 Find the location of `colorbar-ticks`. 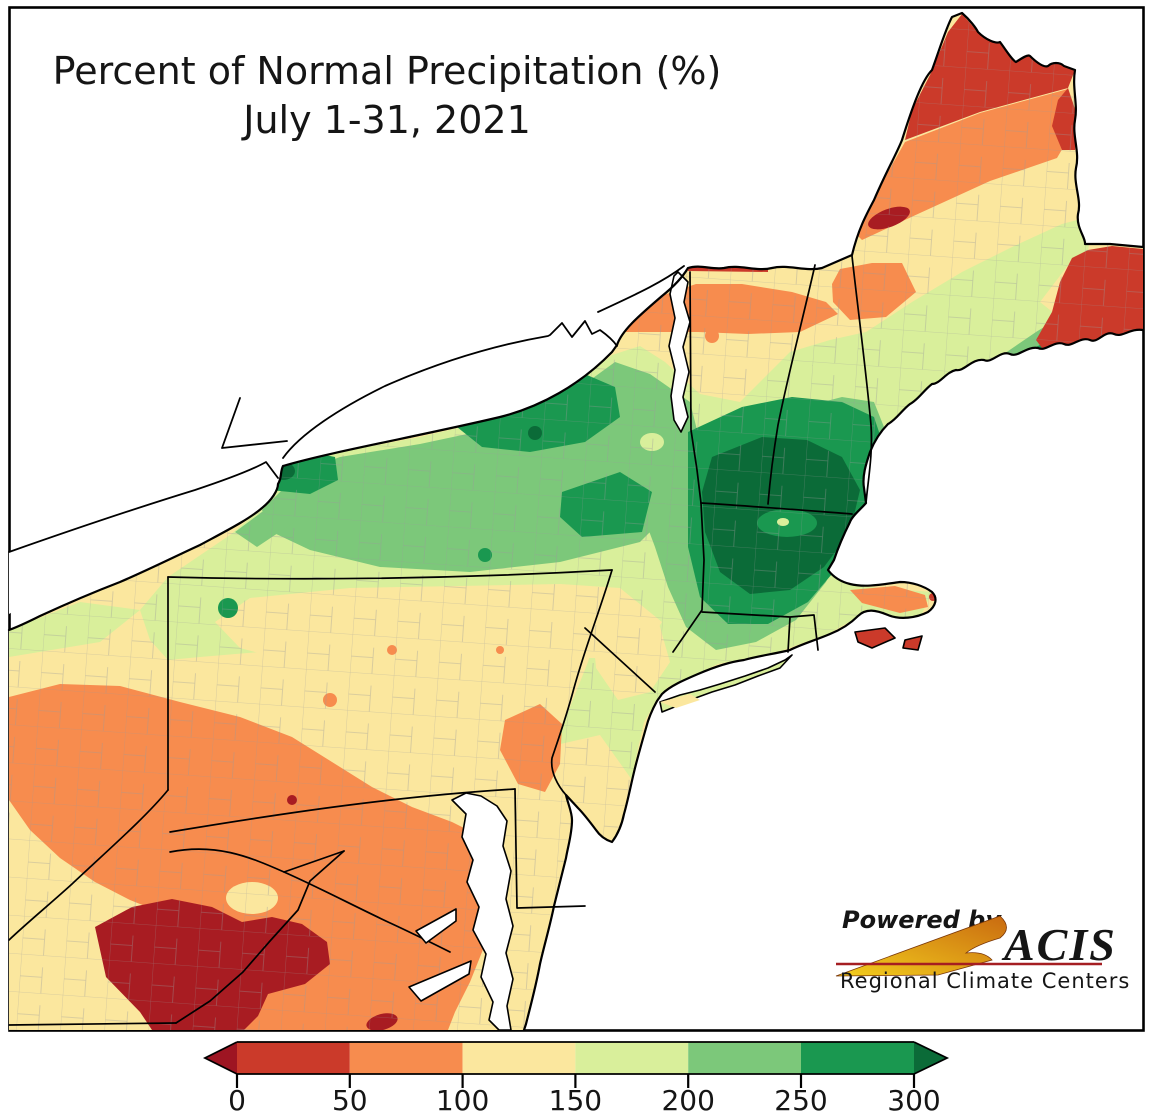

colorbar-ticks is located at coordinates (575, 1081).